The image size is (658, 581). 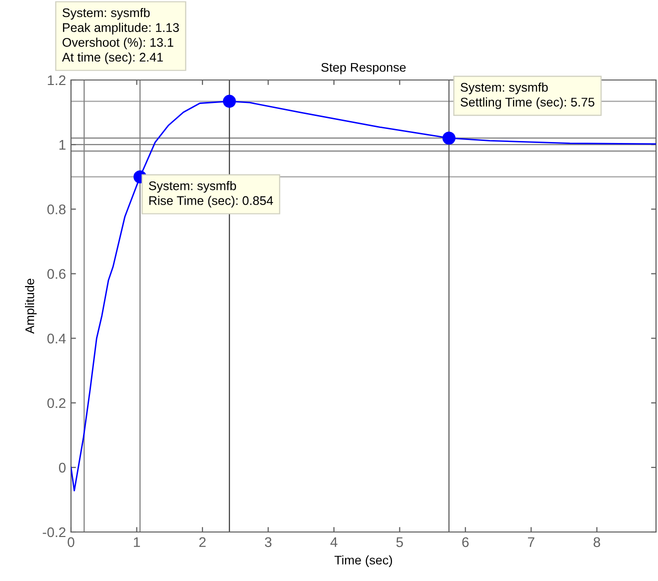 What do you see at coordinates (597, 542) in the screenshot?
I see `x-tick-label: 8` at bounding box center [597, 542].